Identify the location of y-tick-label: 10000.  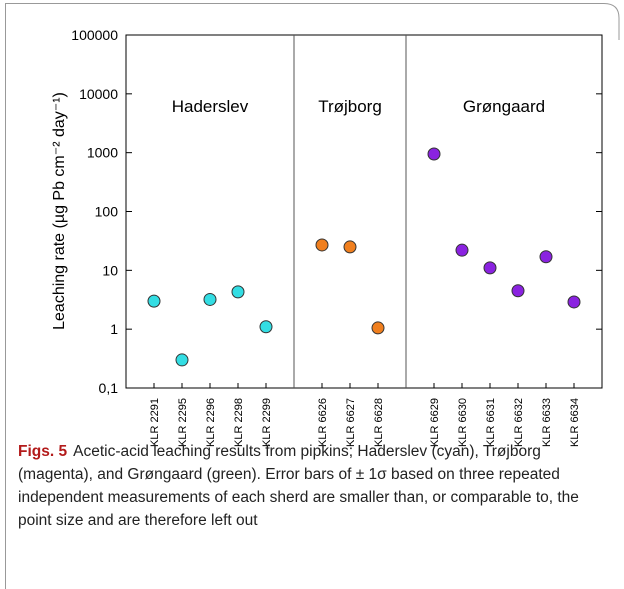
(98, 94).